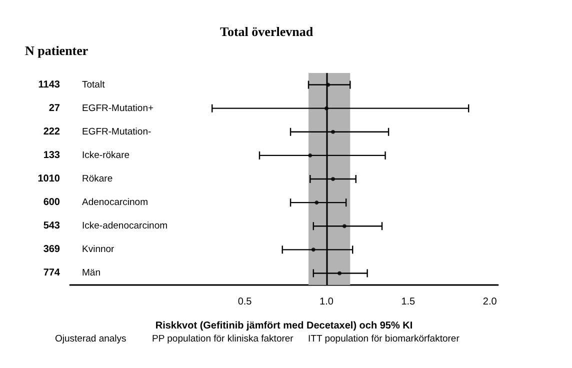  Describe the element at coordinates (115, 202) in the screenshot. I see `y-tick-label: Adenocarcinom` at that location.